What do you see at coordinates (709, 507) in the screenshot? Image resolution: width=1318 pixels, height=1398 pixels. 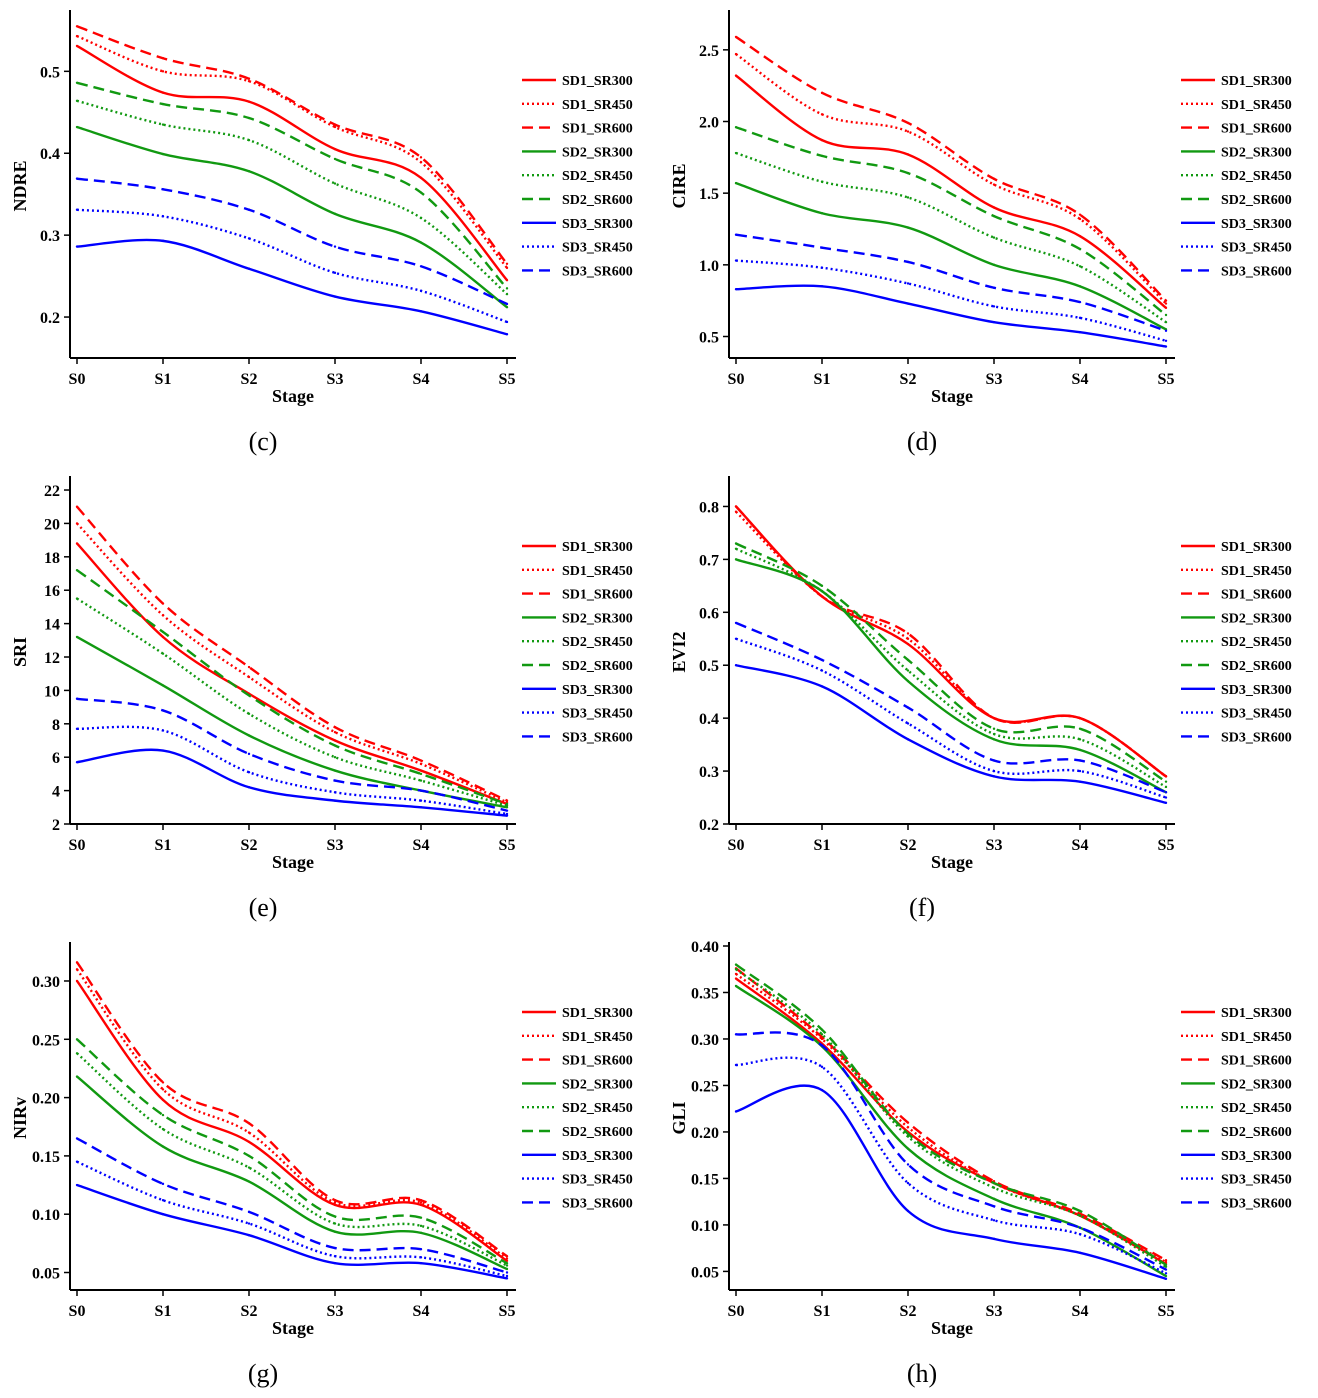 I see `y-tick-label: 0.8` at bounding box center [709, 507].